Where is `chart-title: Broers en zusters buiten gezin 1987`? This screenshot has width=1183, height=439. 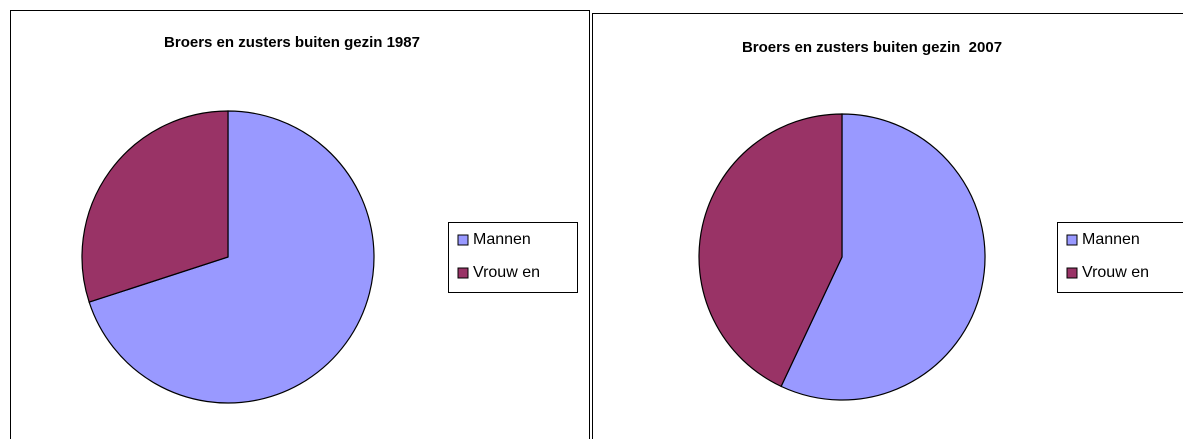 chart-title: Broers en zusters buiten gezin 1987 is located at coordinates (292, 42).